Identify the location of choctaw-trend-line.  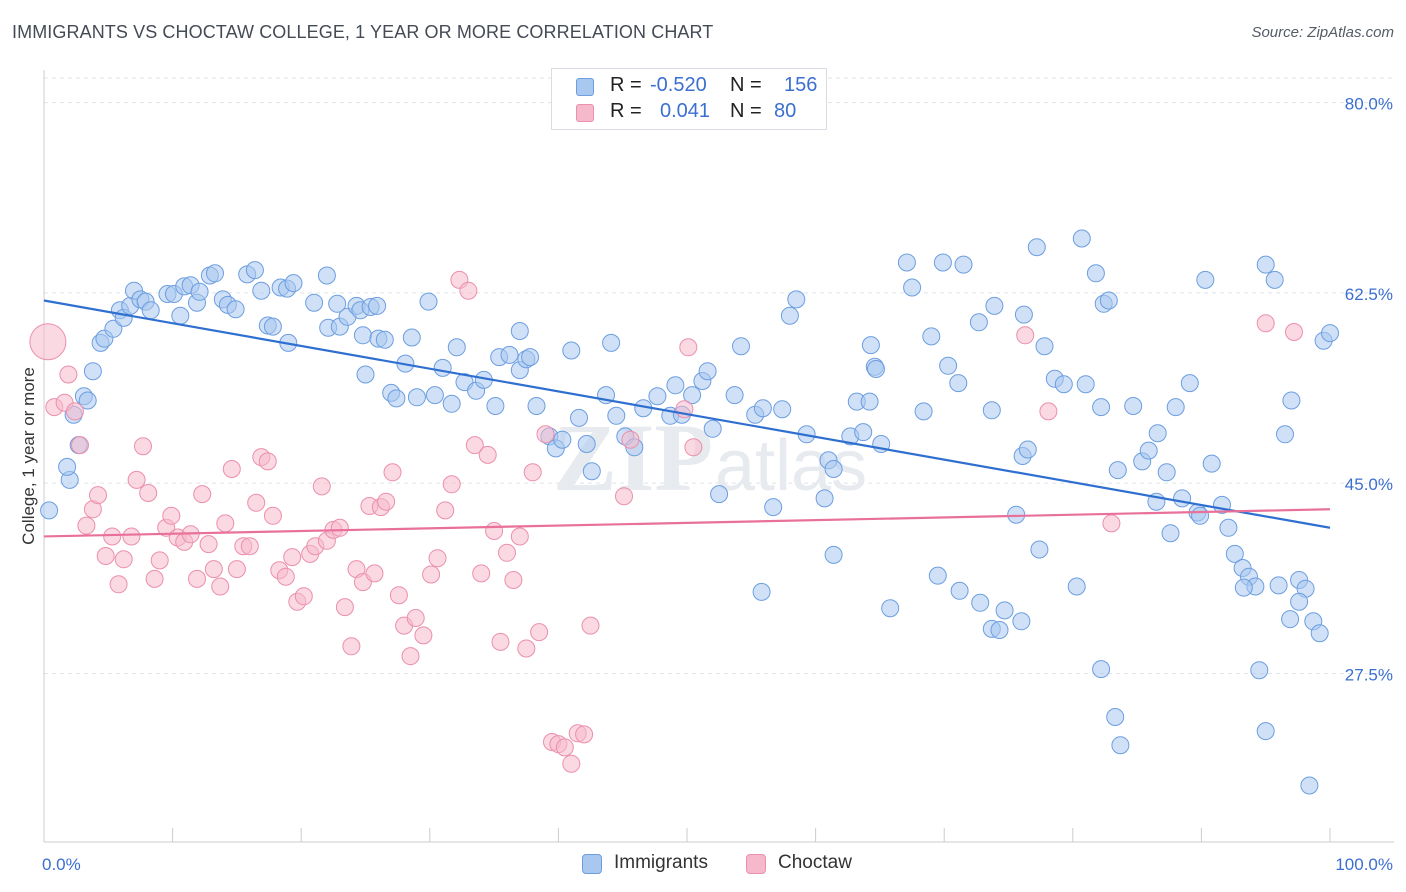
(687, 523).